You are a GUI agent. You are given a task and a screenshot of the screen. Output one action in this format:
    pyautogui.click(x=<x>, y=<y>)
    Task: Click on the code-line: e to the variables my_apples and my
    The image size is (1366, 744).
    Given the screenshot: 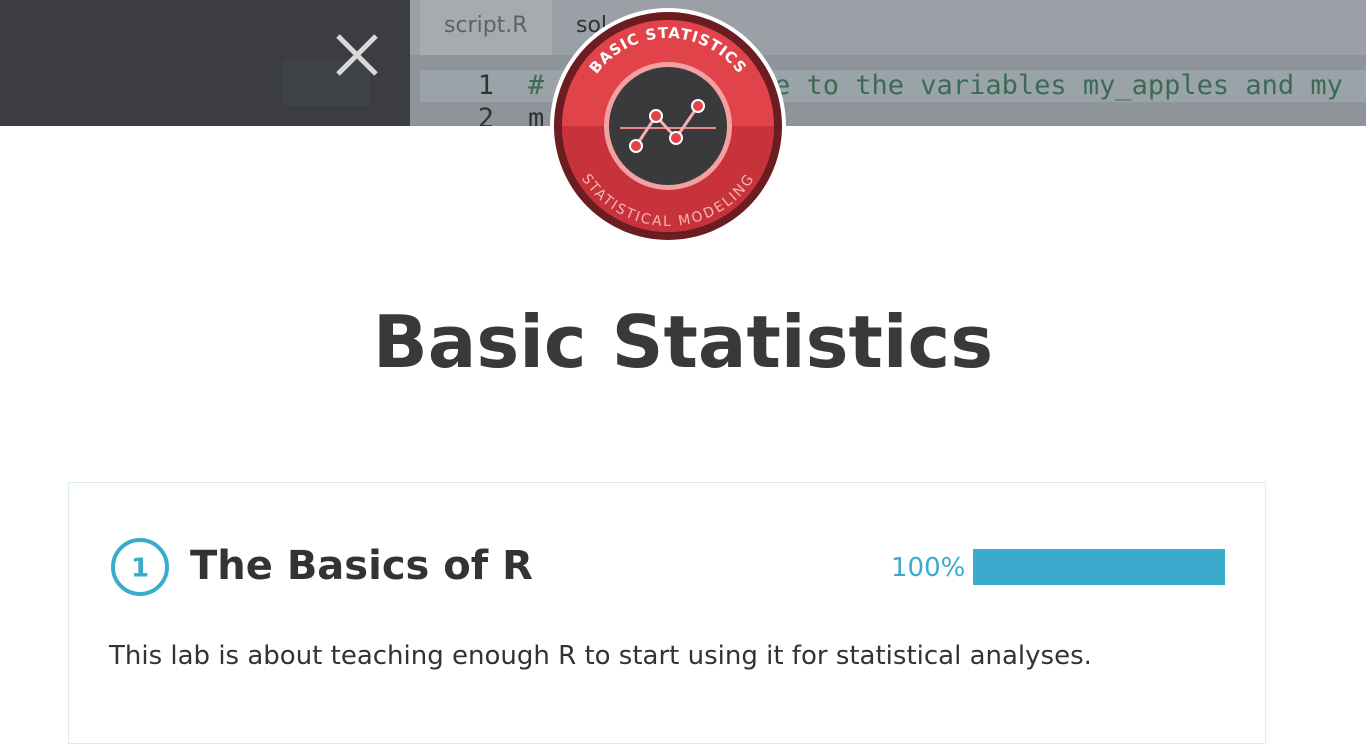 What is the action you would take?
    pyautogui.click(x=1058, y=85)
    